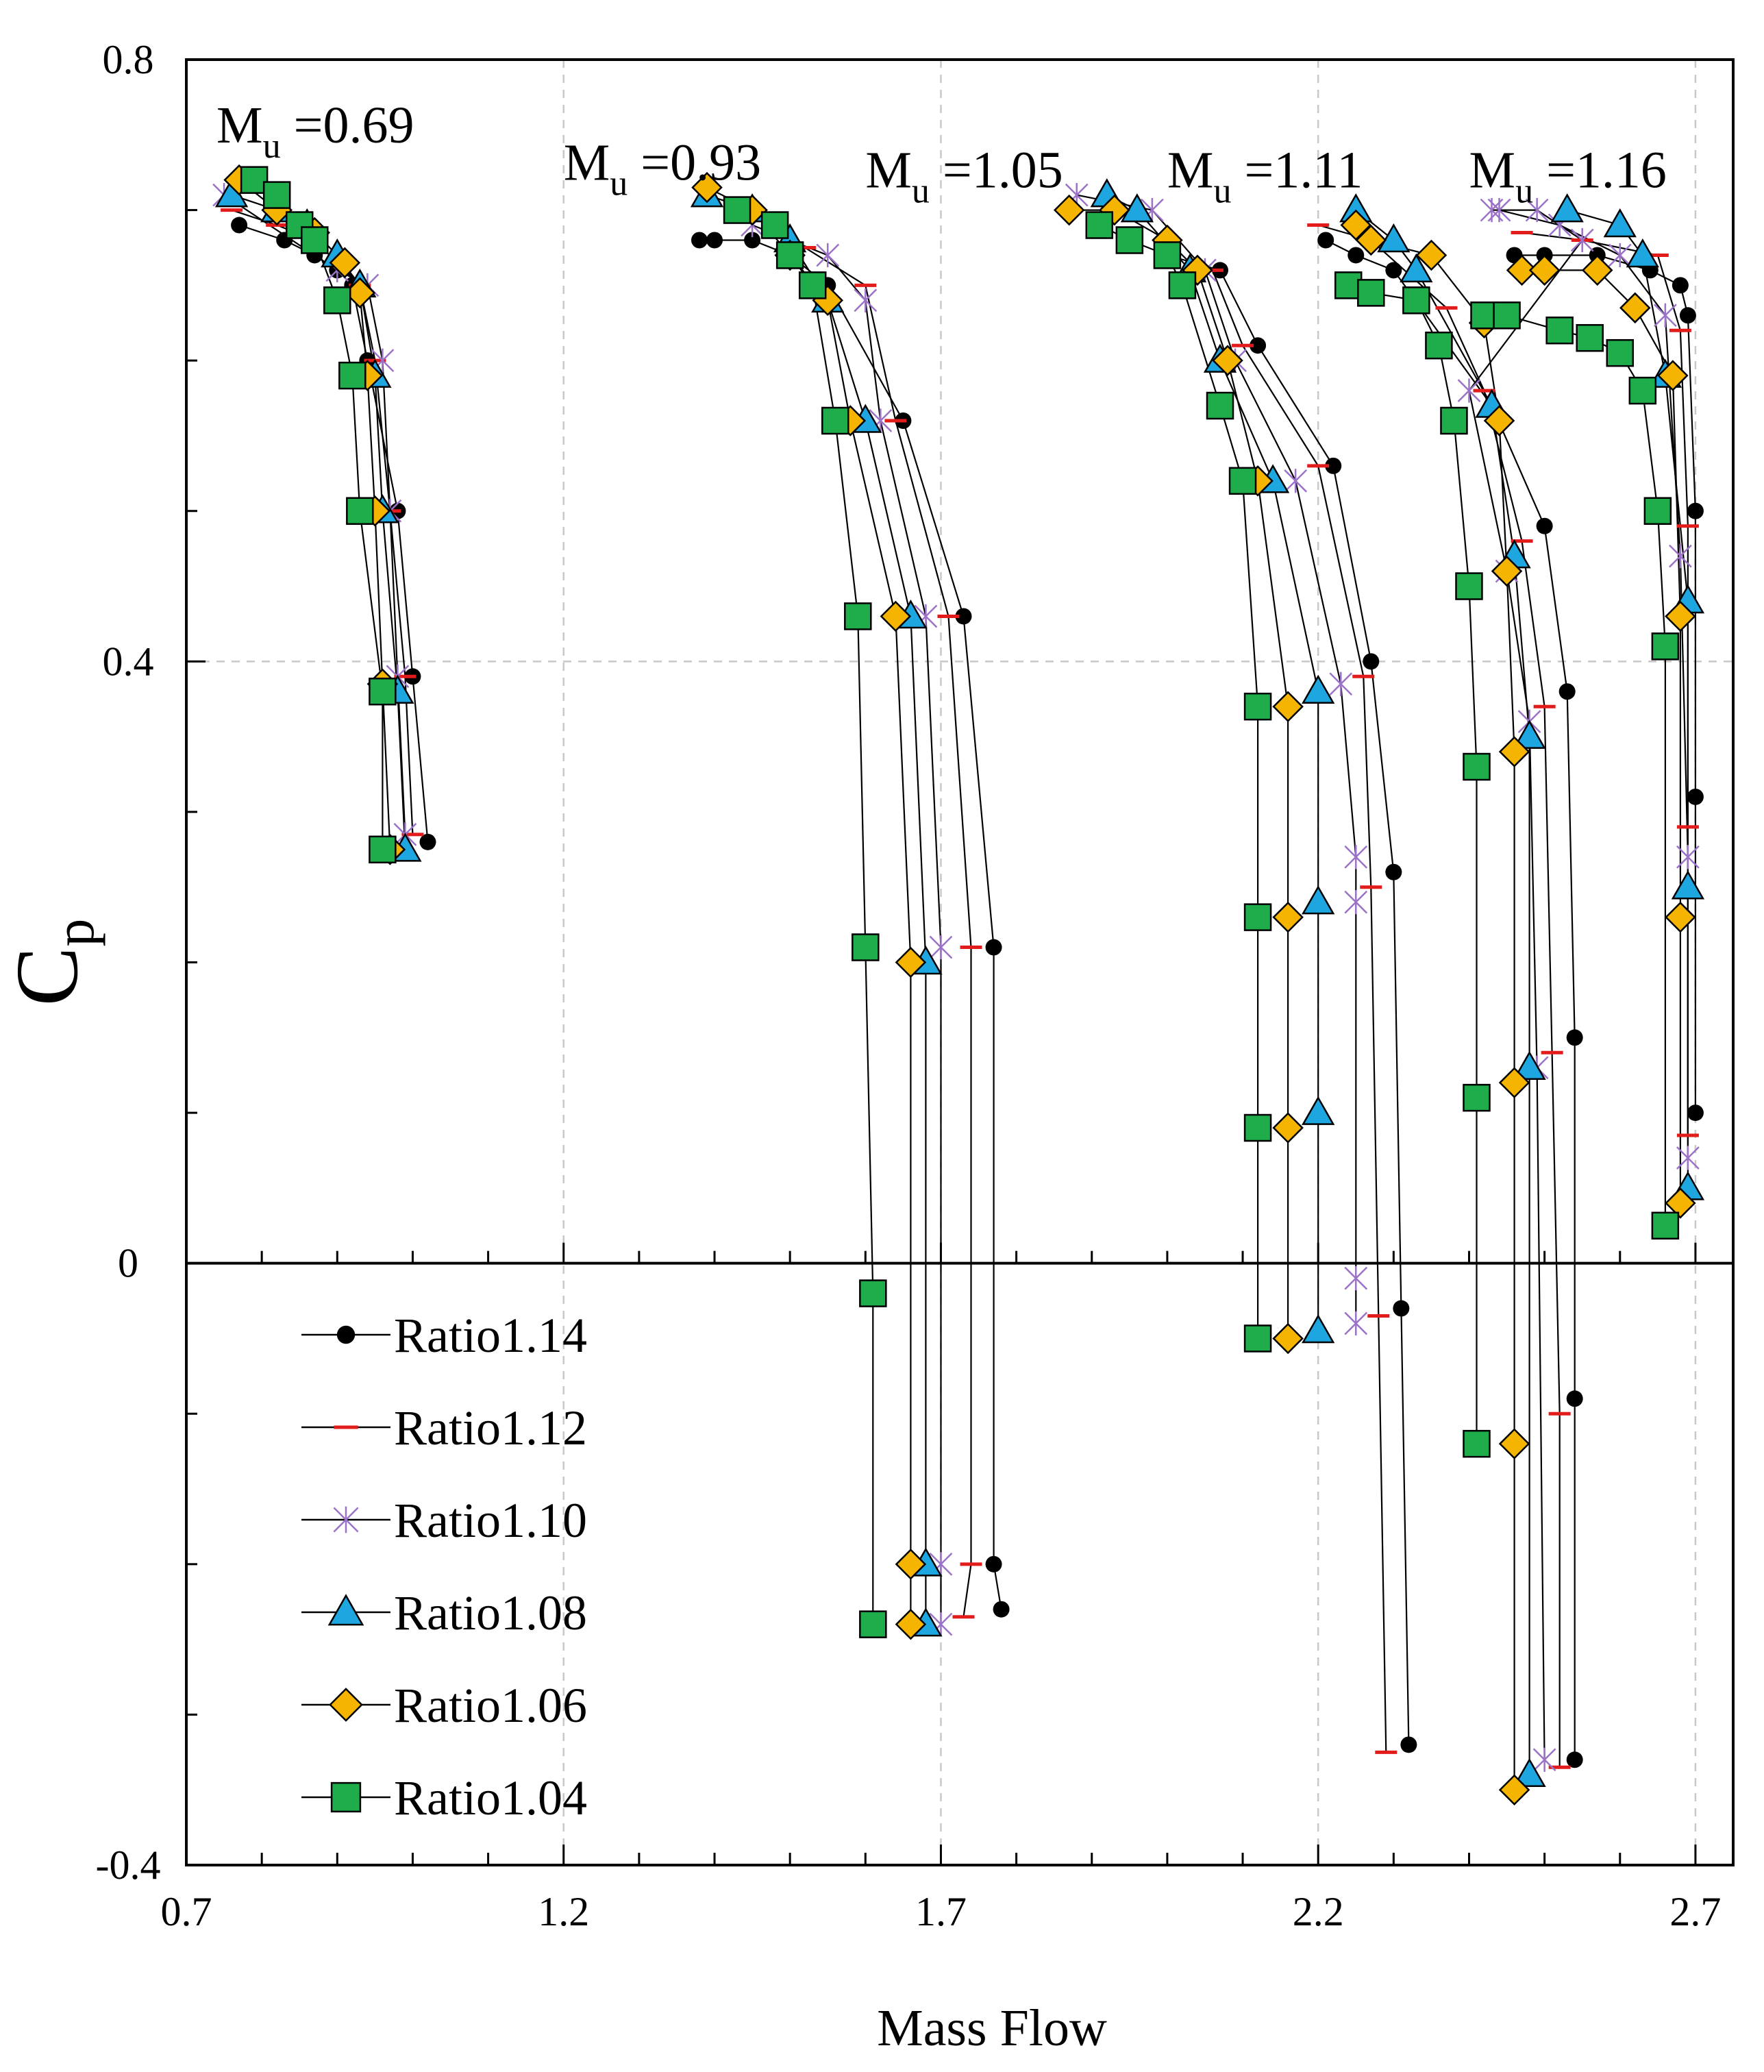  Describe the element at coordinates (563, 1911) in the screenshot. I see `x-tick-label: 1.2` at that location.